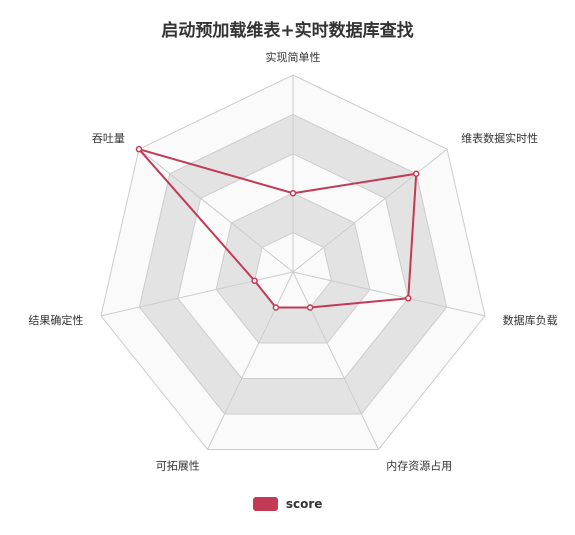  I want to click on legend-label: score, so click(304, 504).